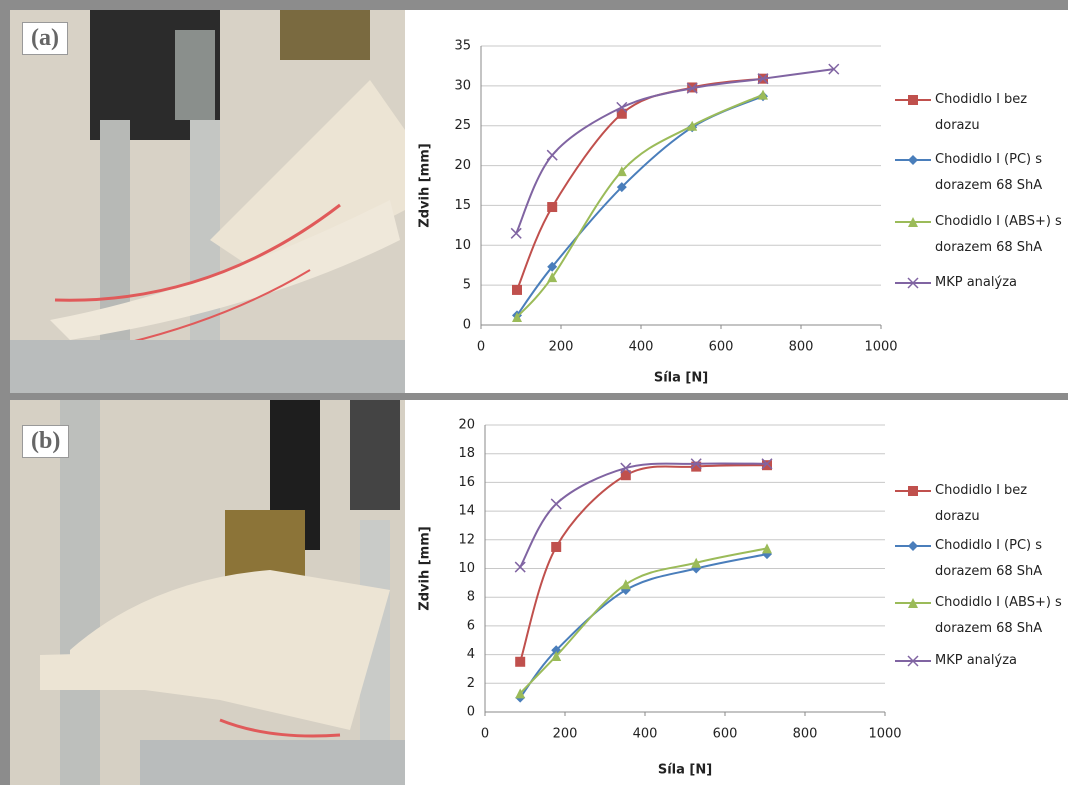 The width and height of the screenshot is (1068, 785). I want to click on y-tick-label: 16, so click(466, 482).